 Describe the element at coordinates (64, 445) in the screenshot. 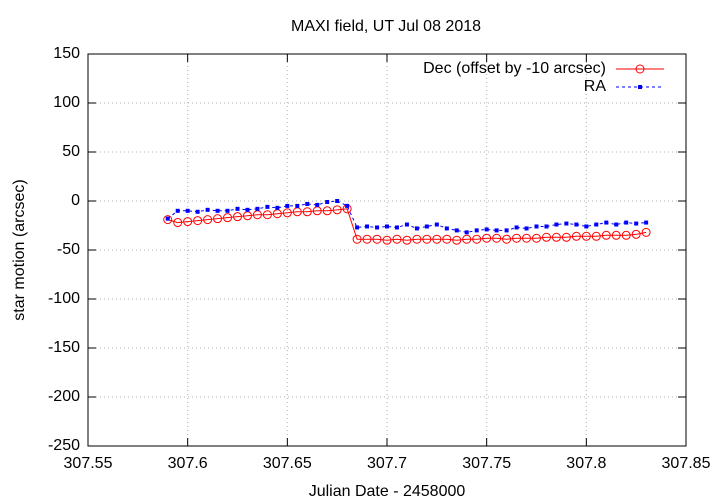

I see `y-tick-label: -250` at that location.